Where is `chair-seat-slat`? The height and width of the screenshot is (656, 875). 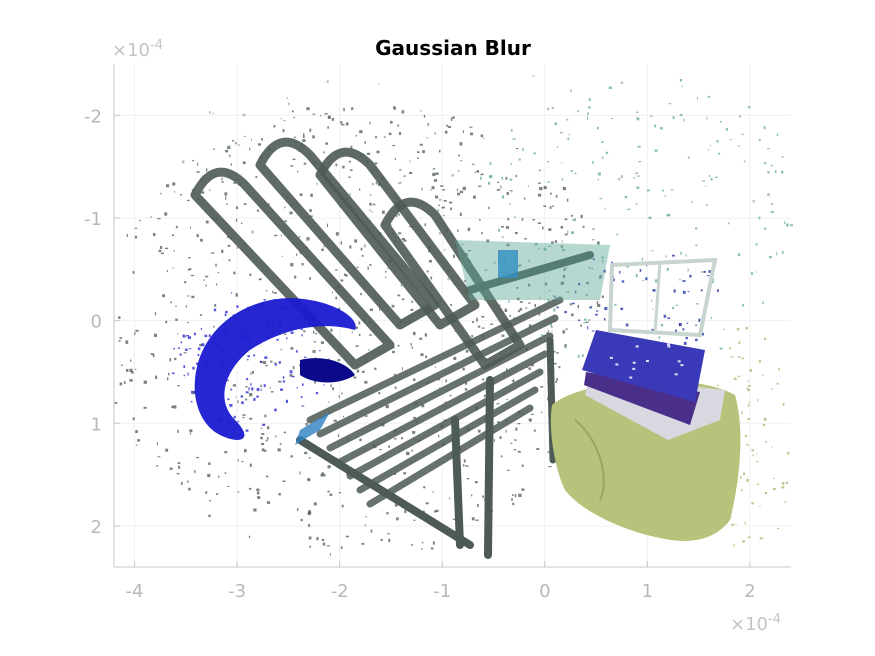 chair-seat-slat is located at coordinates (445, 424).